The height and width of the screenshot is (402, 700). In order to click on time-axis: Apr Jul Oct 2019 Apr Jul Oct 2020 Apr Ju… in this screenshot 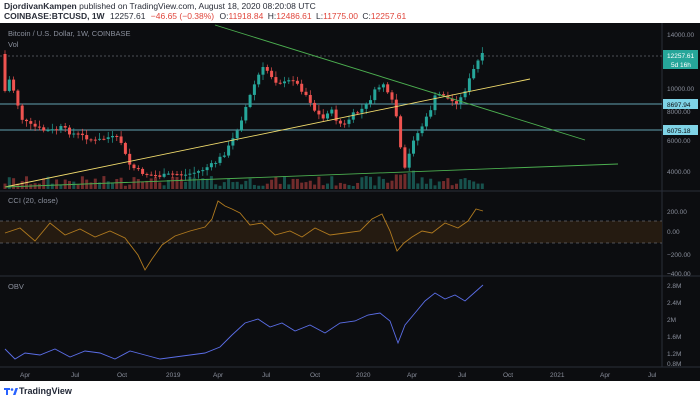, I will do `click(338, 375)`.